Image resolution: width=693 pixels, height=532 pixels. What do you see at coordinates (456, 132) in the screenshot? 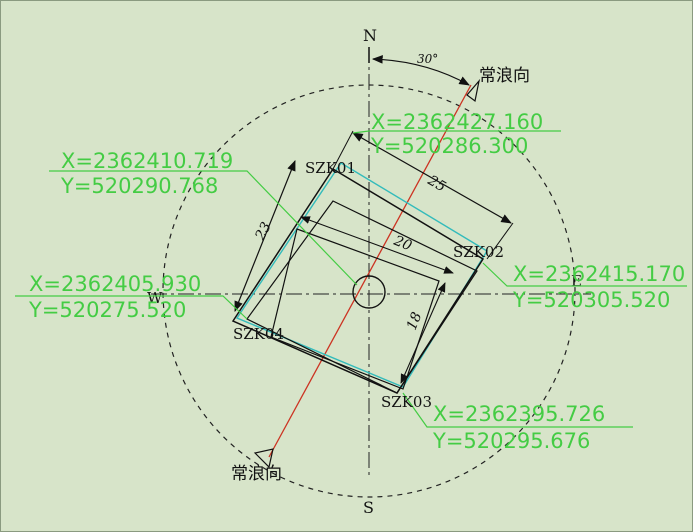
I see `leader-line-szk01` at bounding box center [456, 132].